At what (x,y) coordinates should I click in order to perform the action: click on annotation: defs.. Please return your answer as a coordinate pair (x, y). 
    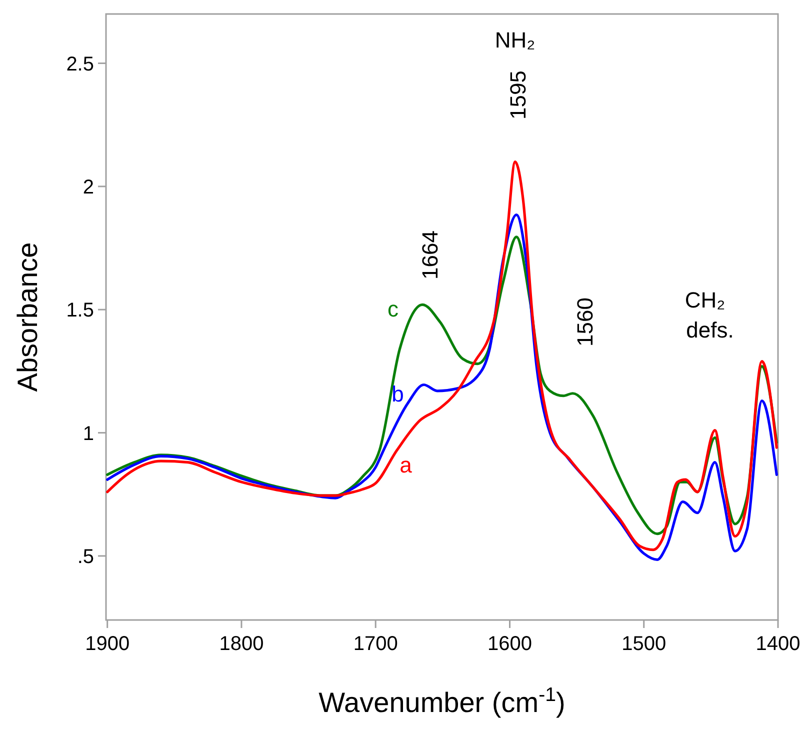
    Looking at the image, I should click on (710, 330).